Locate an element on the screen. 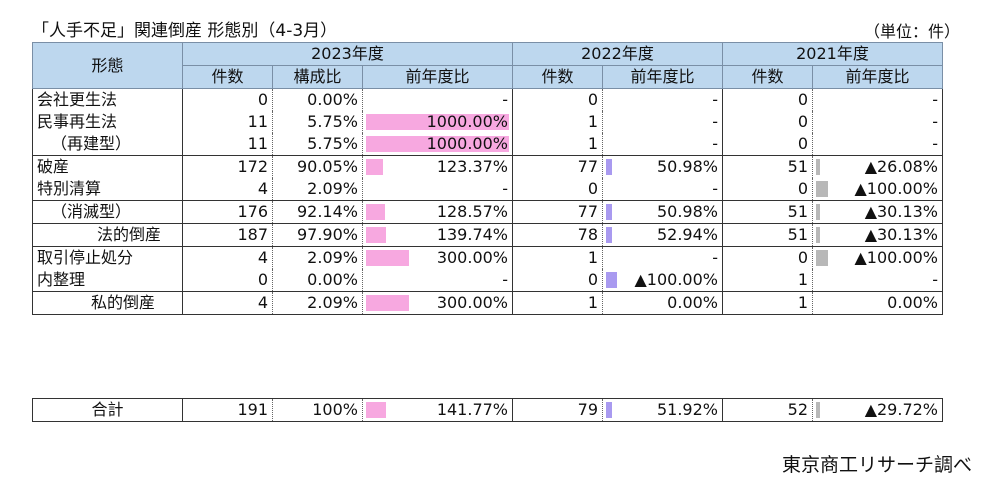  yoy-2021: ▲26.08% is located at coordinates (877, 166).